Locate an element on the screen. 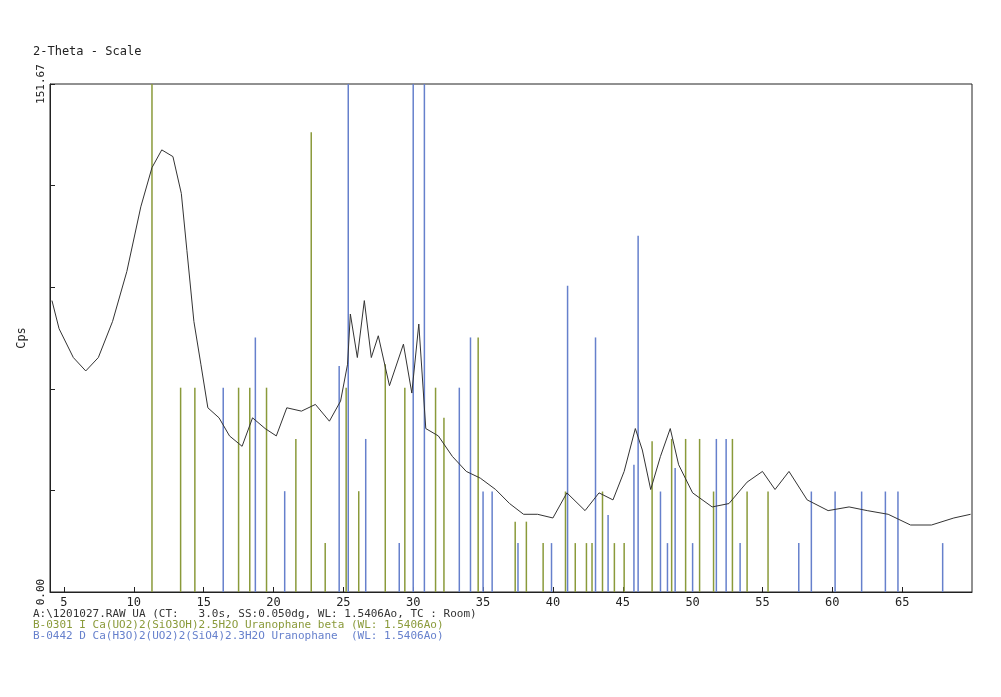 The height and width of the screenshot is (697, 1001). x-tick-label: 20 is located at coordinates (273, 602).